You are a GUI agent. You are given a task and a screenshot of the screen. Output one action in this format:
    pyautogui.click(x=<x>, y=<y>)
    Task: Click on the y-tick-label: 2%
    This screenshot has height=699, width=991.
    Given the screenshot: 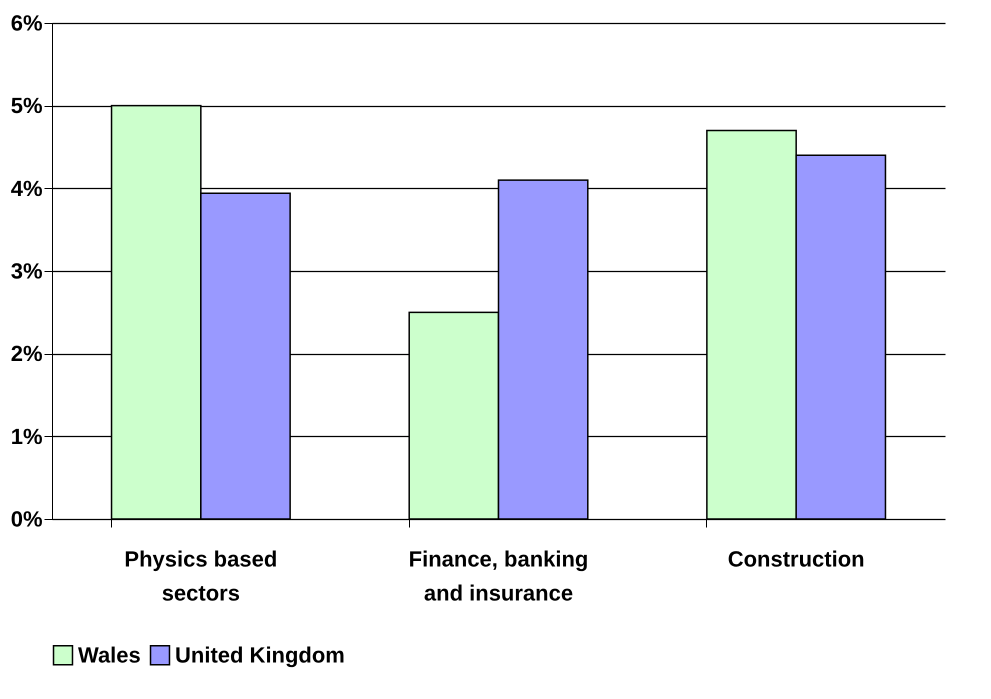 What is the action you would take?
    pyautogui.click(x=26, y=353)
    